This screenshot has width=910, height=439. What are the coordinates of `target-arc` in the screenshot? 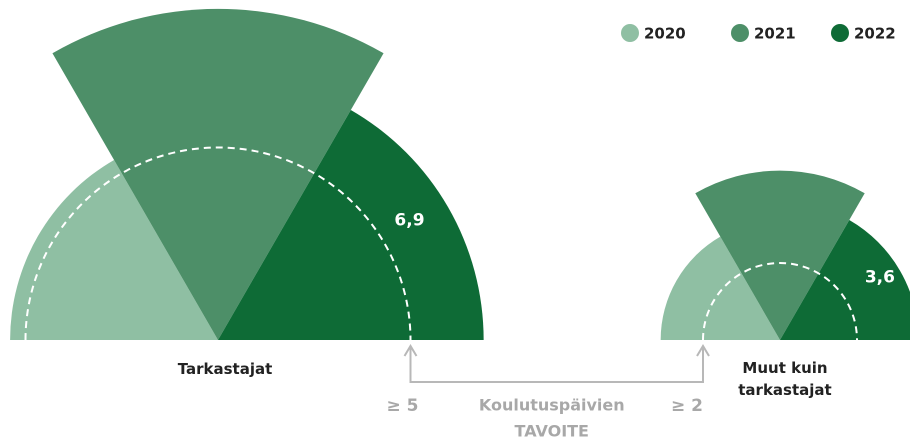 It's located at (780, 301).